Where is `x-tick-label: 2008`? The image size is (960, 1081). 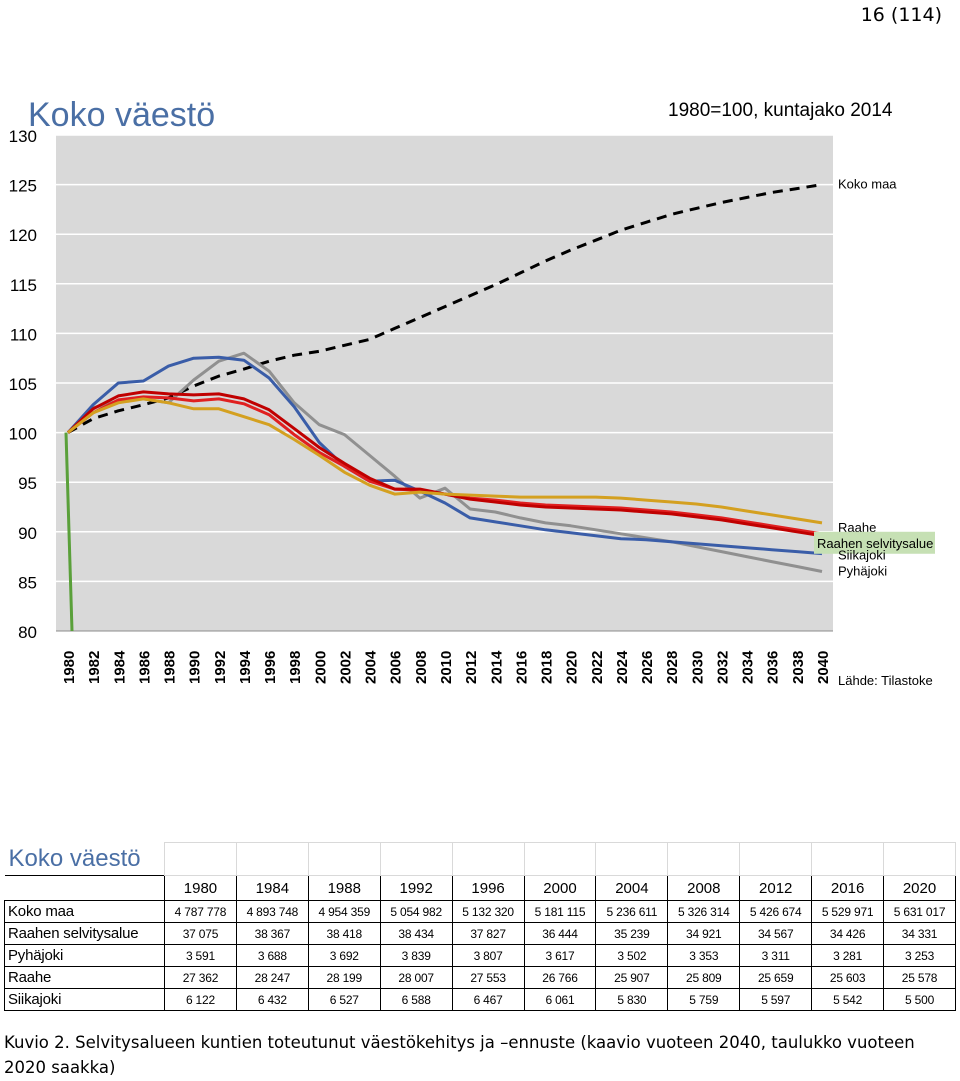 x-tick-label: 2008 is located at coordinates (421, 667).